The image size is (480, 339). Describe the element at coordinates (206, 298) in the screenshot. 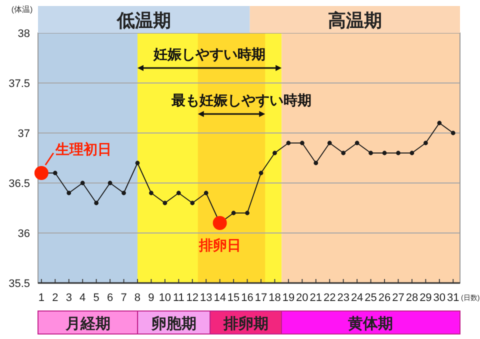

I see `x-tick-label: 13` at that location.